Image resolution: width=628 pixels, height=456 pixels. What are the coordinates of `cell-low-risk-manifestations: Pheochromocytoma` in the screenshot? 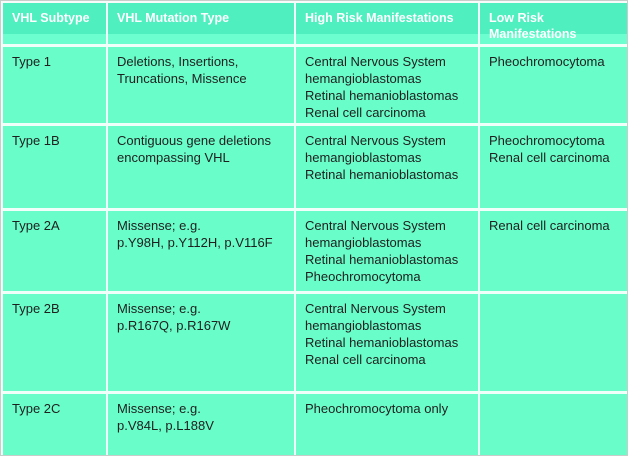 It's located at (552, 85).